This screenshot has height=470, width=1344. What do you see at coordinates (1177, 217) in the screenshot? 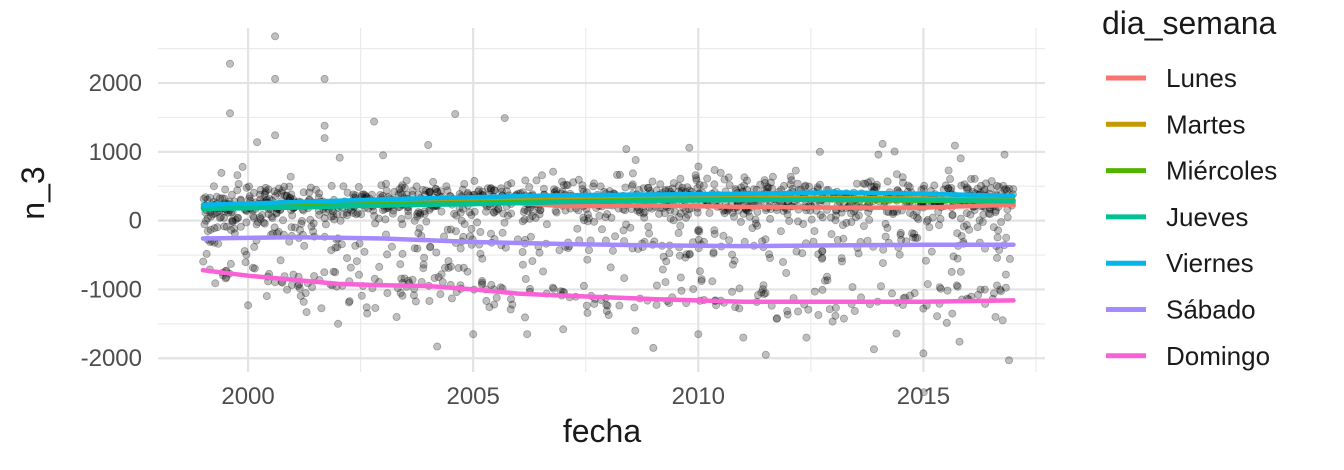
I see `legend-item: Jueves` at bounding box center [1177, 217].